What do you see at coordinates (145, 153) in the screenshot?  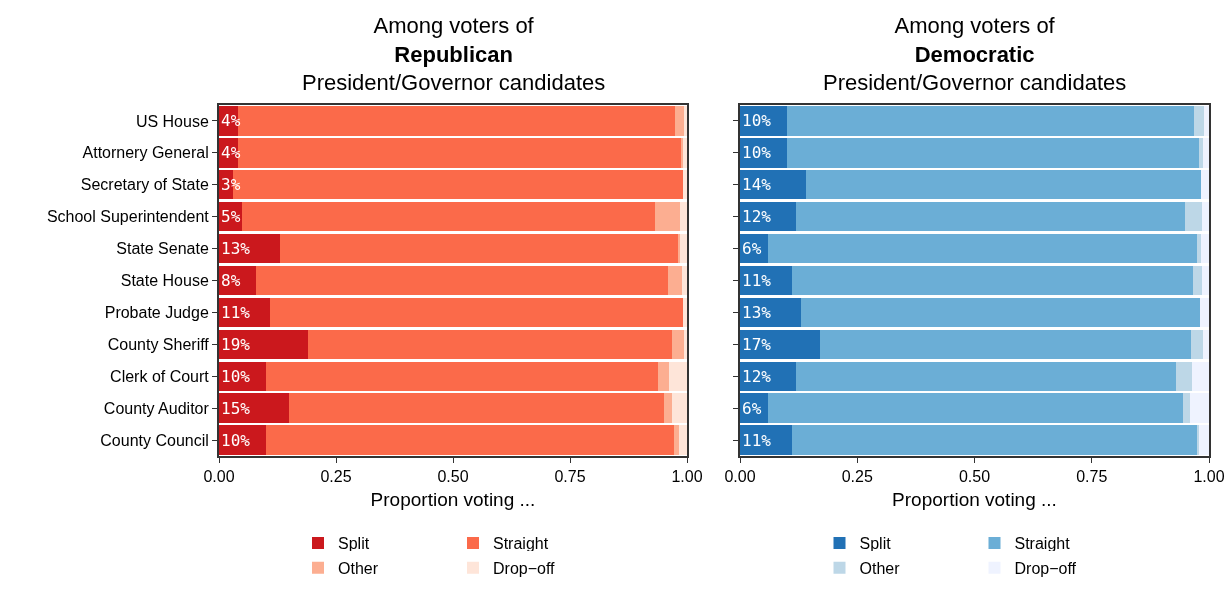 I see `y-tick-label: Attornery General` at bounding box center [145, 153].